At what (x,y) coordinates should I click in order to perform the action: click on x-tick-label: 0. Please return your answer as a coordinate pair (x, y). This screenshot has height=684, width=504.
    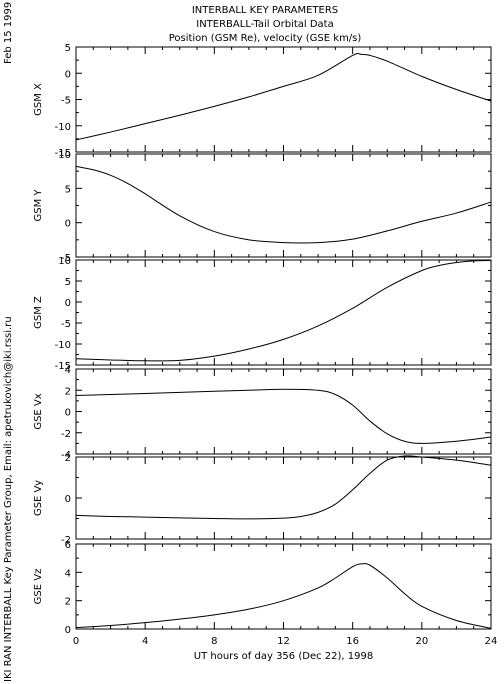
    Looking at the image, I should click on (76, 641).